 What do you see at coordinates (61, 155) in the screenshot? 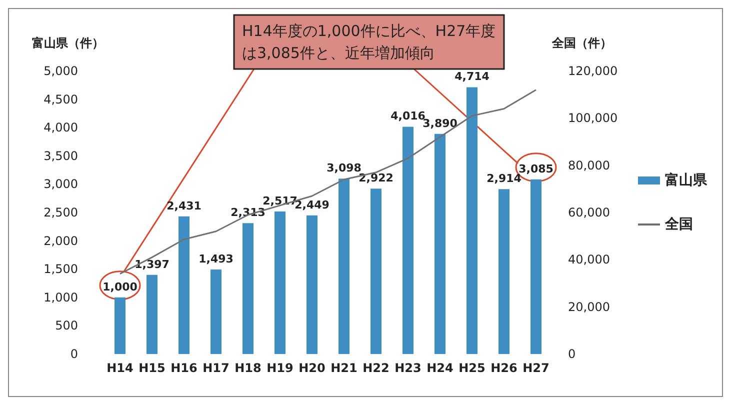
I see `y-tick-label: 3,500` at bounding box center [61, 155].